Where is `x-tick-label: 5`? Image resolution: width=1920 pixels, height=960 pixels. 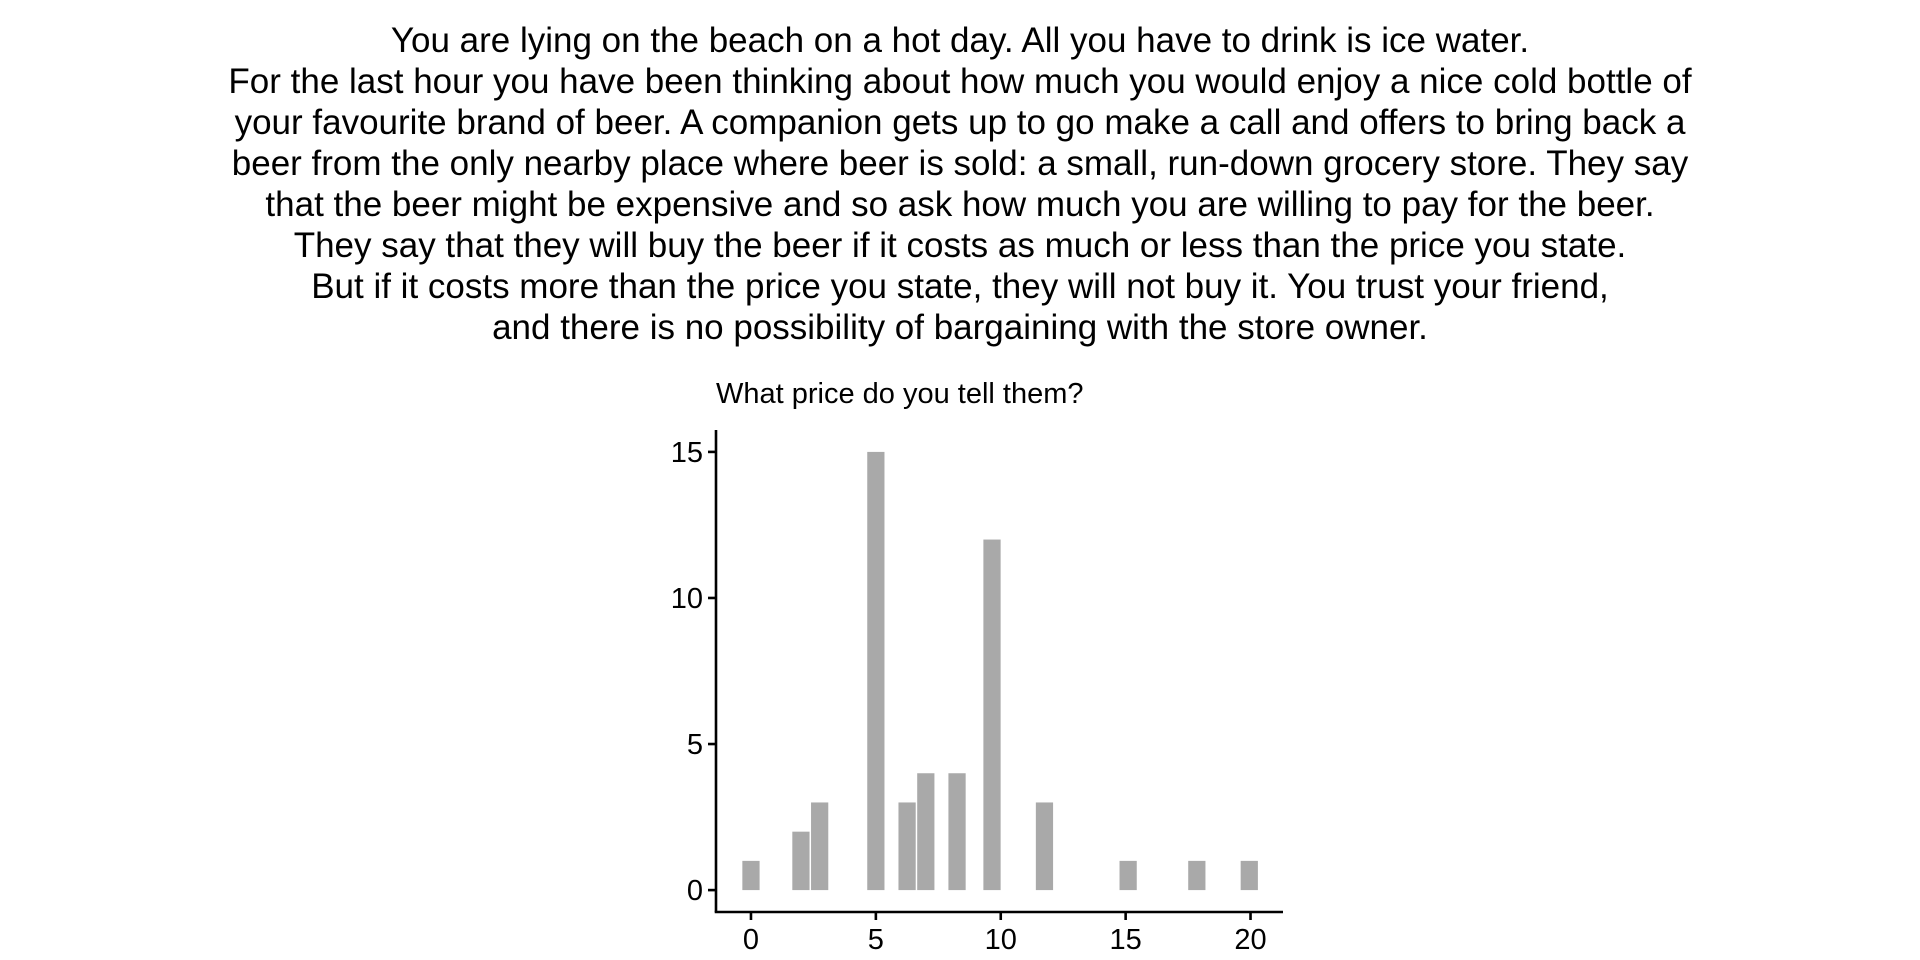 x-tick-label: 5 is located at coordinates (876, 940).